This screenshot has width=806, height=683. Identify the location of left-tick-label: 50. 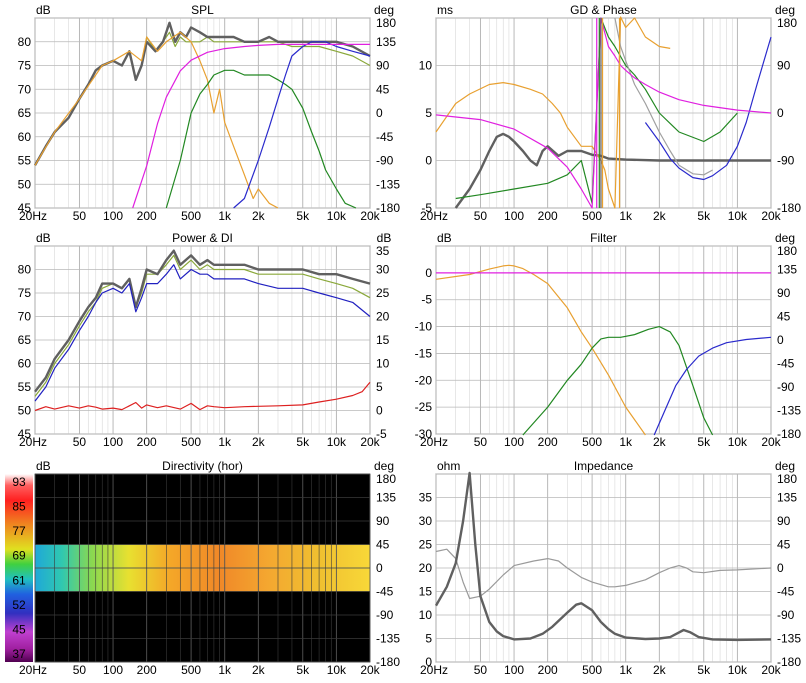
(25, 411).